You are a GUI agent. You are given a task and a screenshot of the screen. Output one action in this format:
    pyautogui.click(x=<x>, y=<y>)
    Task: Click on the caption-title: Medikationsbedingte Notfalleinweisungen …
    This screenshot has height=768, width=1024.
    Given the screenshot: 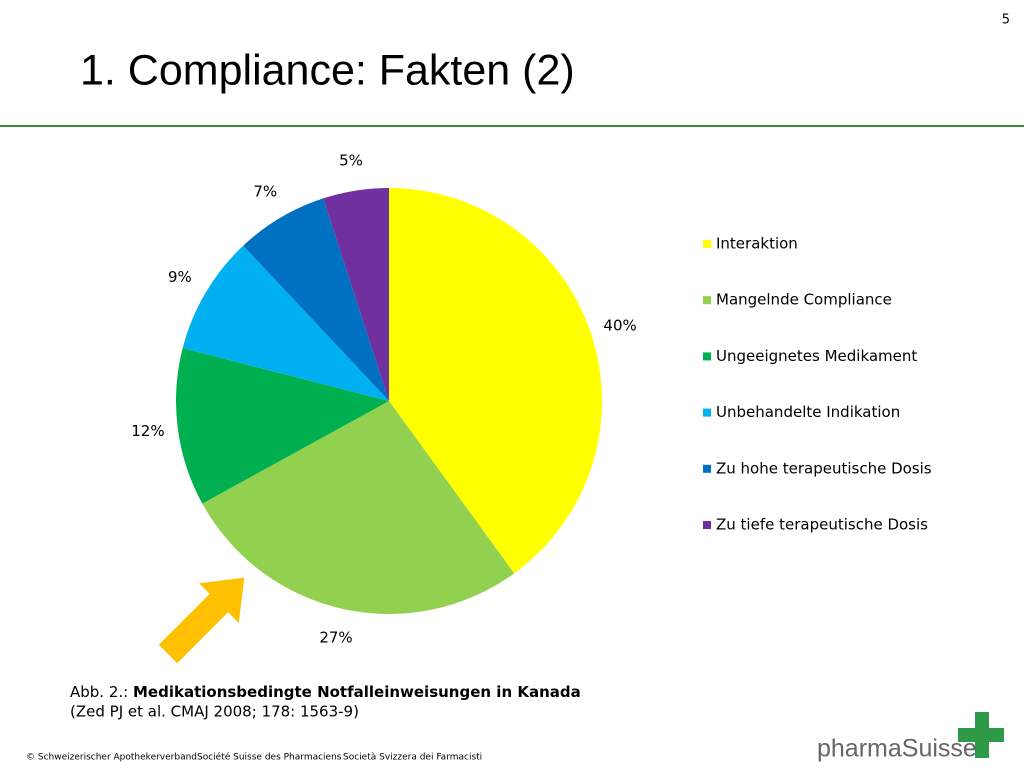 What is the action you would take?
    pyautogui.click(x=357, y=692)
    